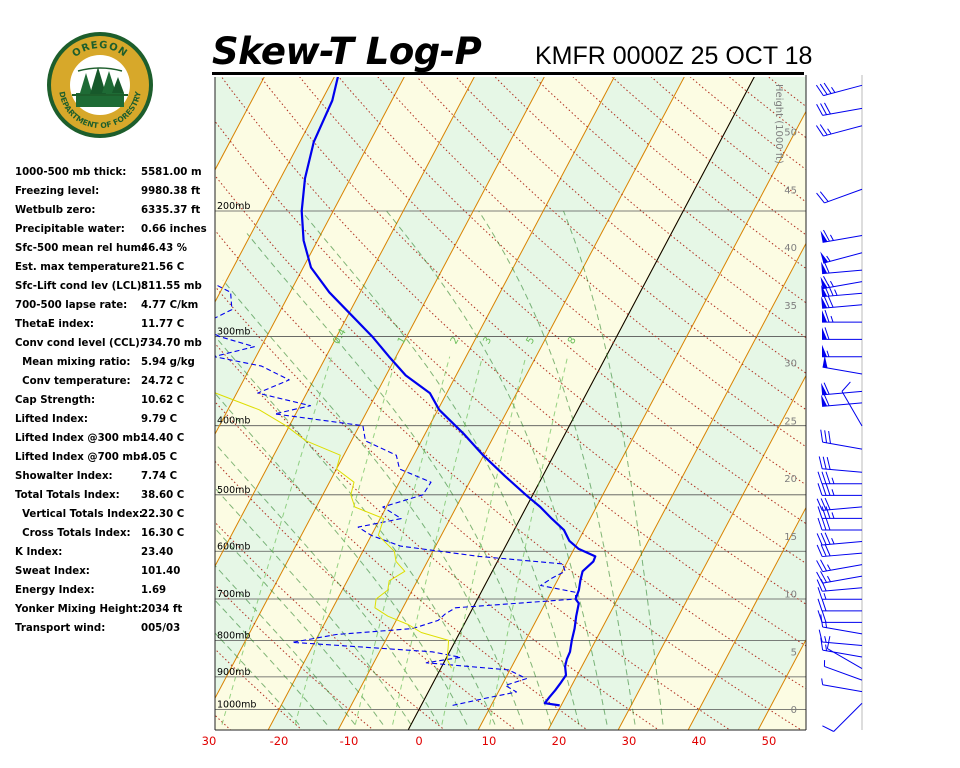 The width and height of the screenshot is (960, 768). I want to click on index-label: Lifted Index @300 mb:, so click(80, 438).